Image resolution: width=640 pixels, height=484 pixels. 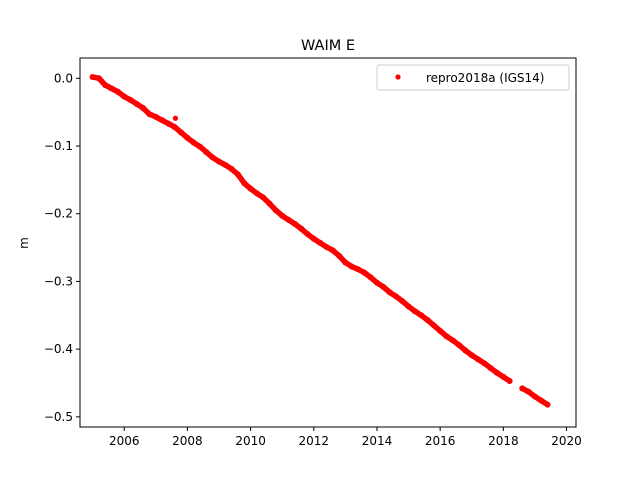 I want to click on x-tick-label: 2006, so click(x=124, y=441).